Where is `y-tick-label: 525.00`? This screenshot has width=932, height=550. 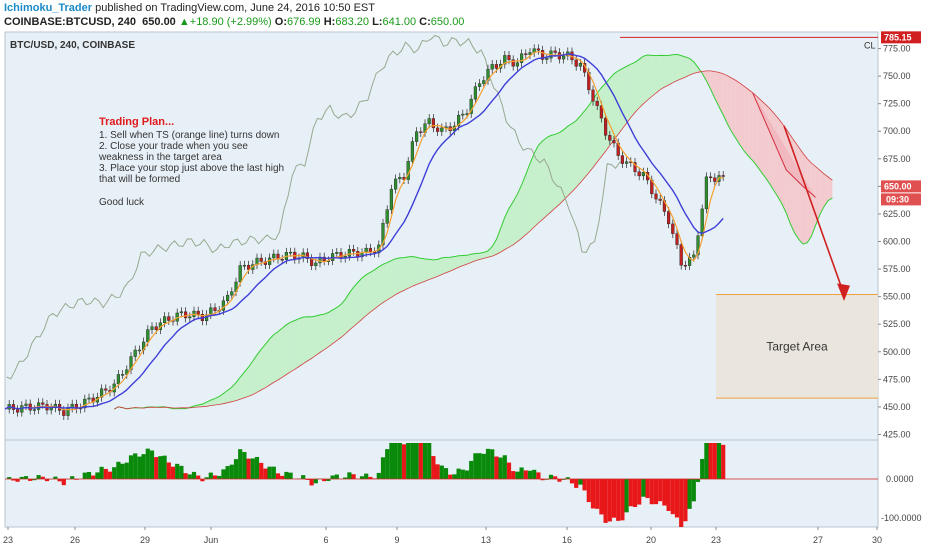
y-tick-label: 525.00 is located at coordinates (897, 324).